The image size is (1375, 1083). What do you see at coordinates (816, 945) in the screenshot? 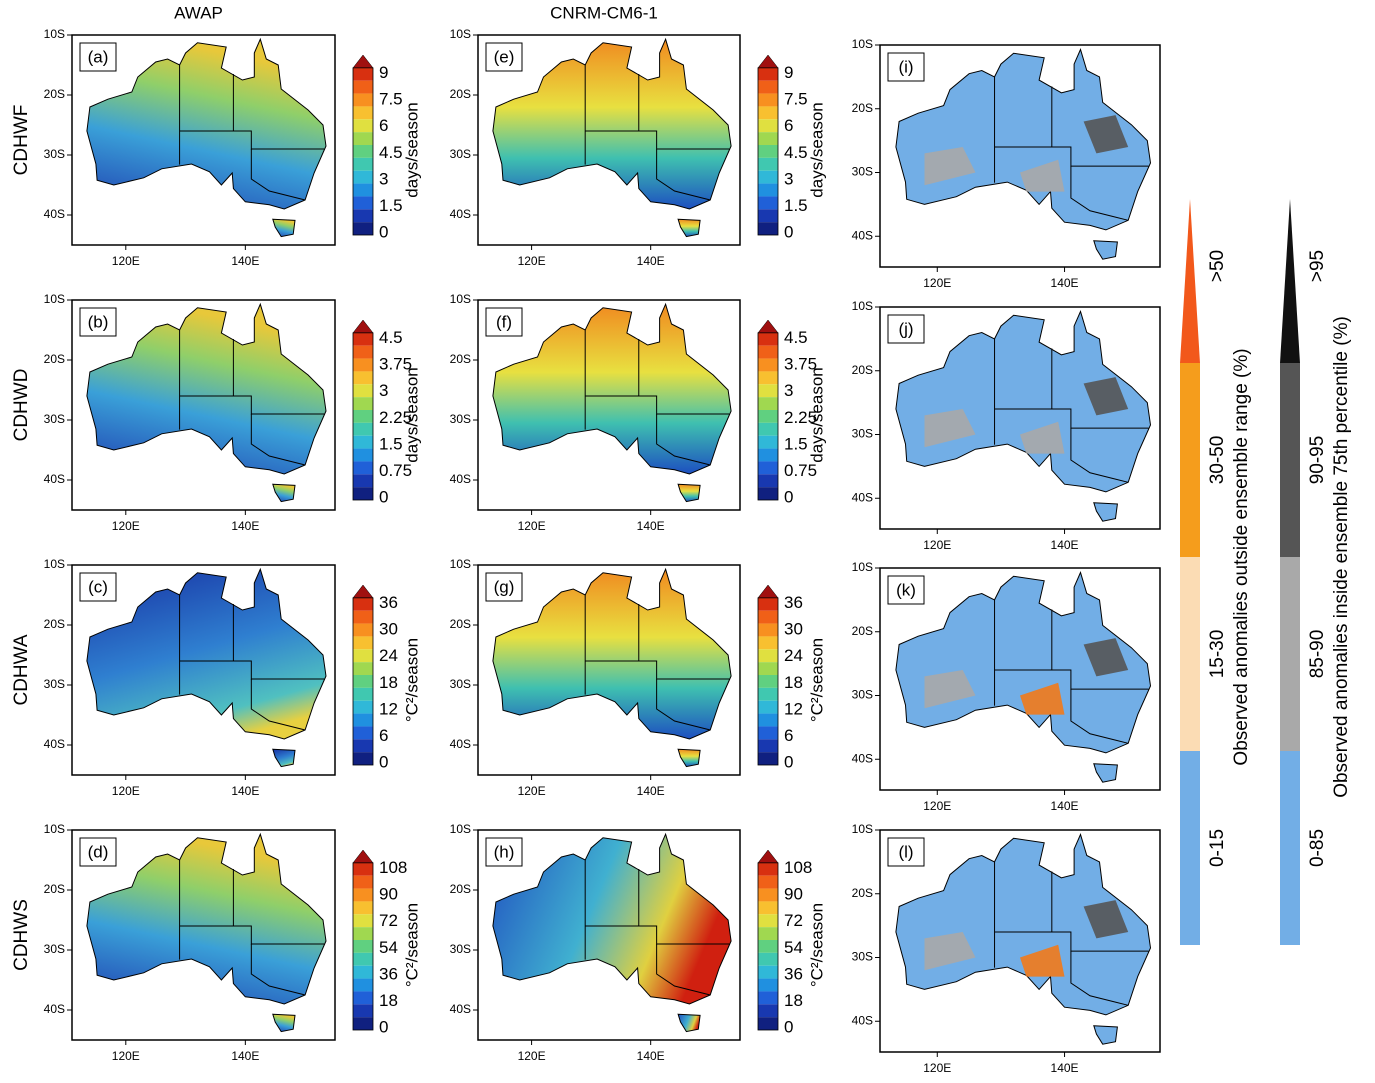
I see `colorbar-unit: °C²/season` at bounding box center [816, 945].